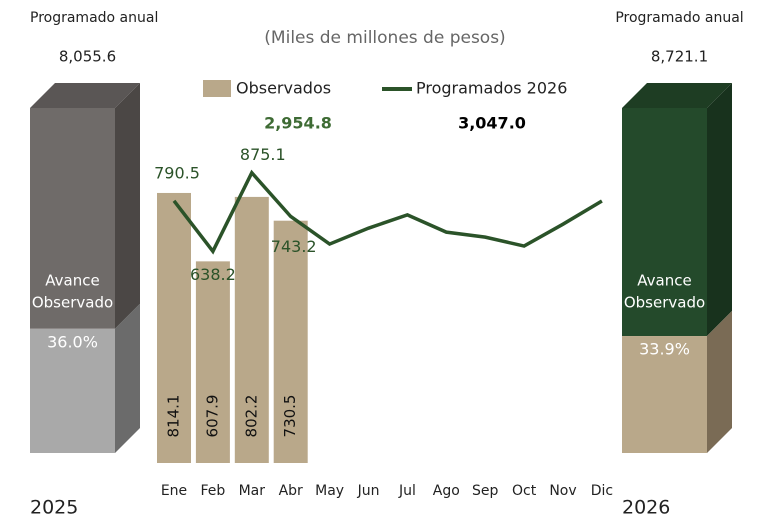  I want to click on bar-value-label: 802.2, so click(251, 416).